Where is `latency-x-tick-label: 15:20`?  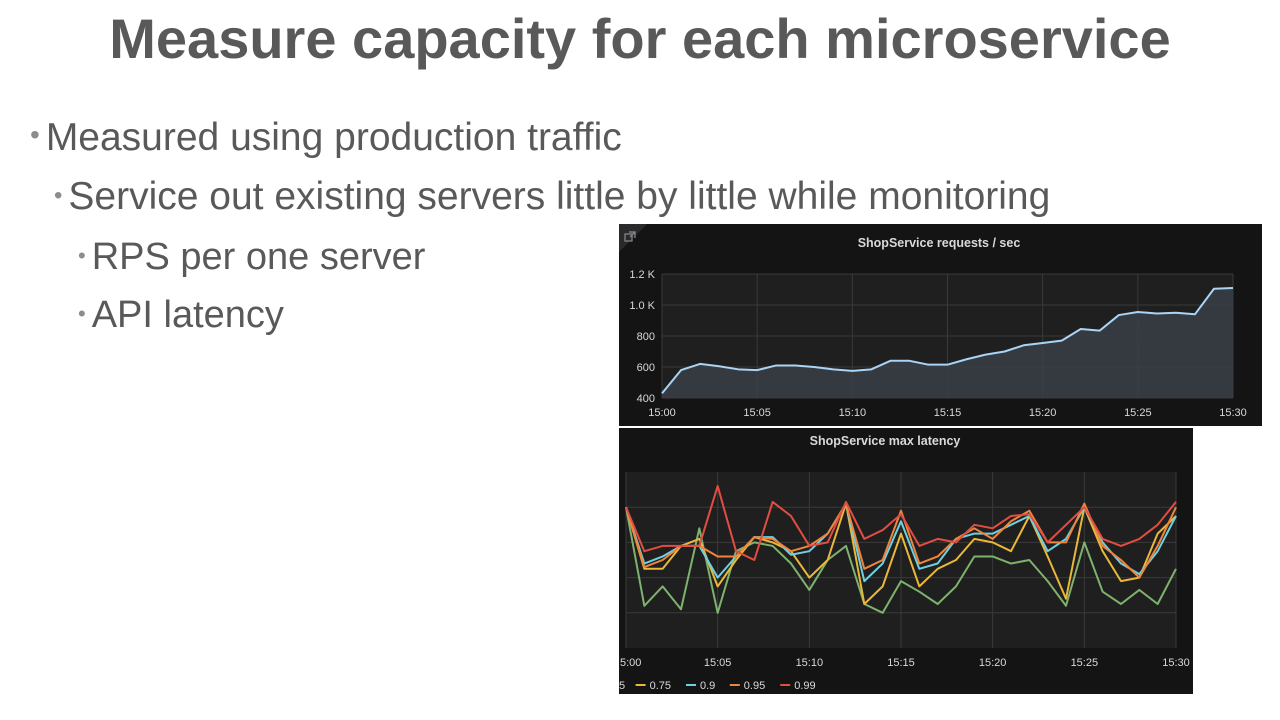
latency-x-tick-label: 15:20 is located at coordinates (993, 663).